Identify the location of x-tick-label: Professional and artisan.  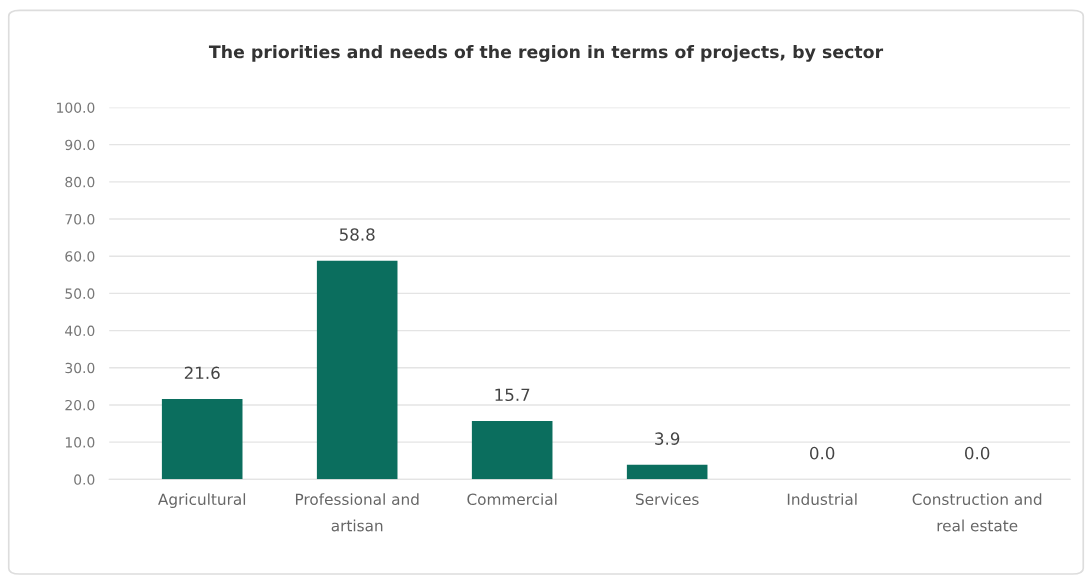
(357, 512).